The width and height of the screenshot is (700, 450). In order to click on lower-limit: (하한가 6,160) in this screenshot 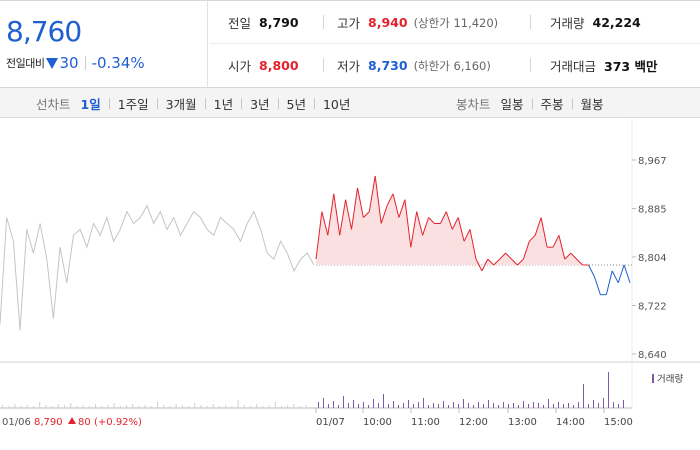, I will do `click(452, 65)`.